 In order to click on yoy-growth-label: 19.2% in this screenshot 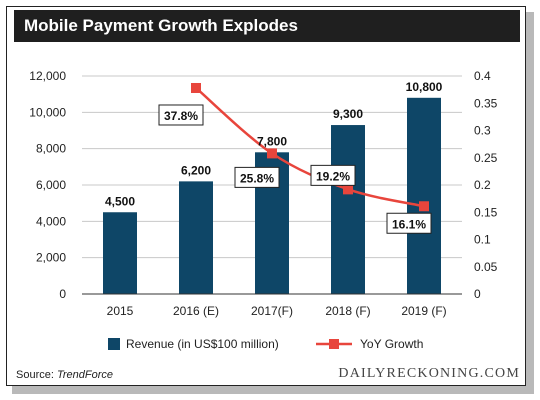, I will do `click(333, 176)`.